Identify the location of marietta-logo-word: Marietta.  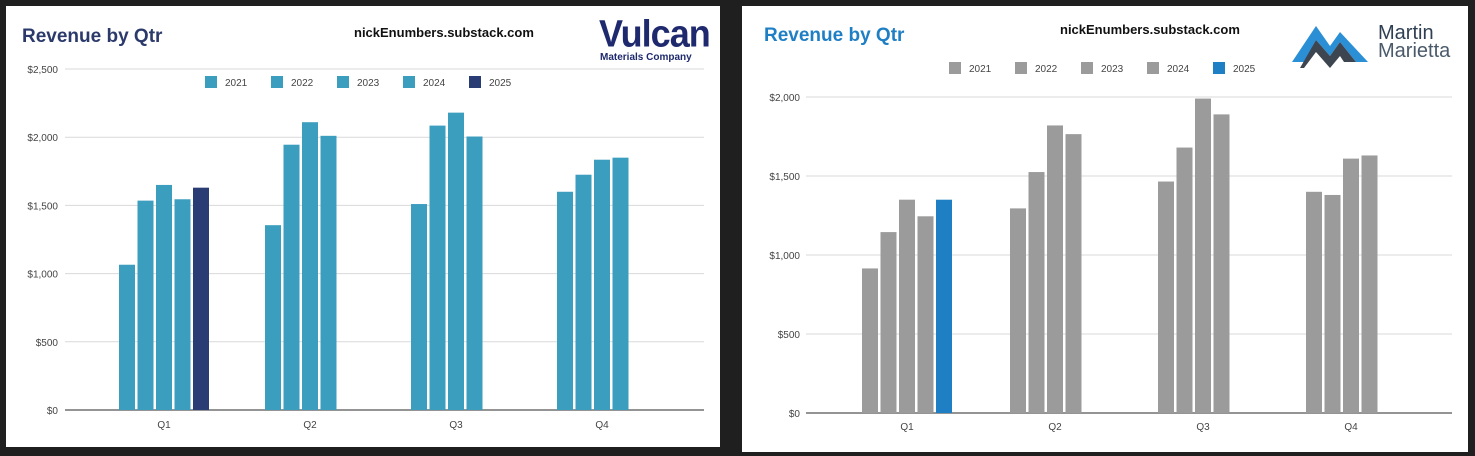
(1414, 51).